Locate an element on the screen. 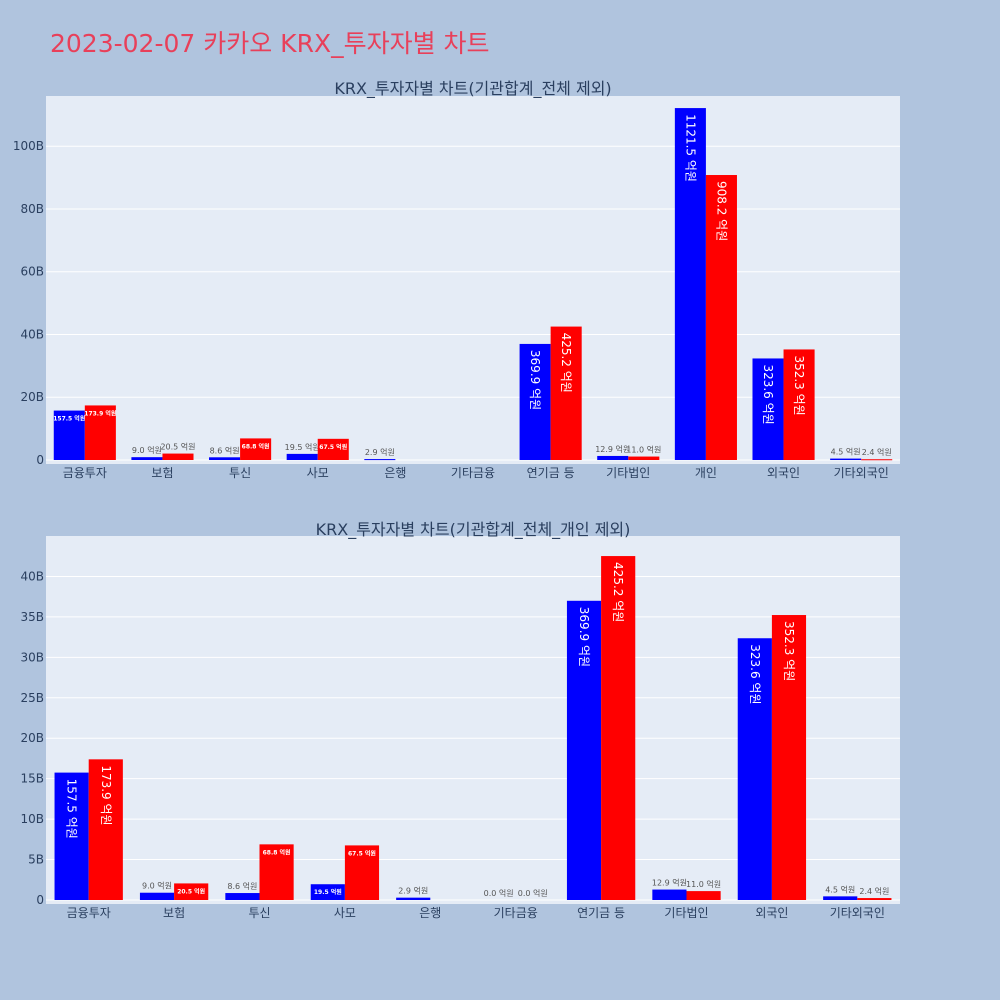 This screenshot has width=1000, height=1000. y-tick-label: 15B is located at coordinates (32, 779).